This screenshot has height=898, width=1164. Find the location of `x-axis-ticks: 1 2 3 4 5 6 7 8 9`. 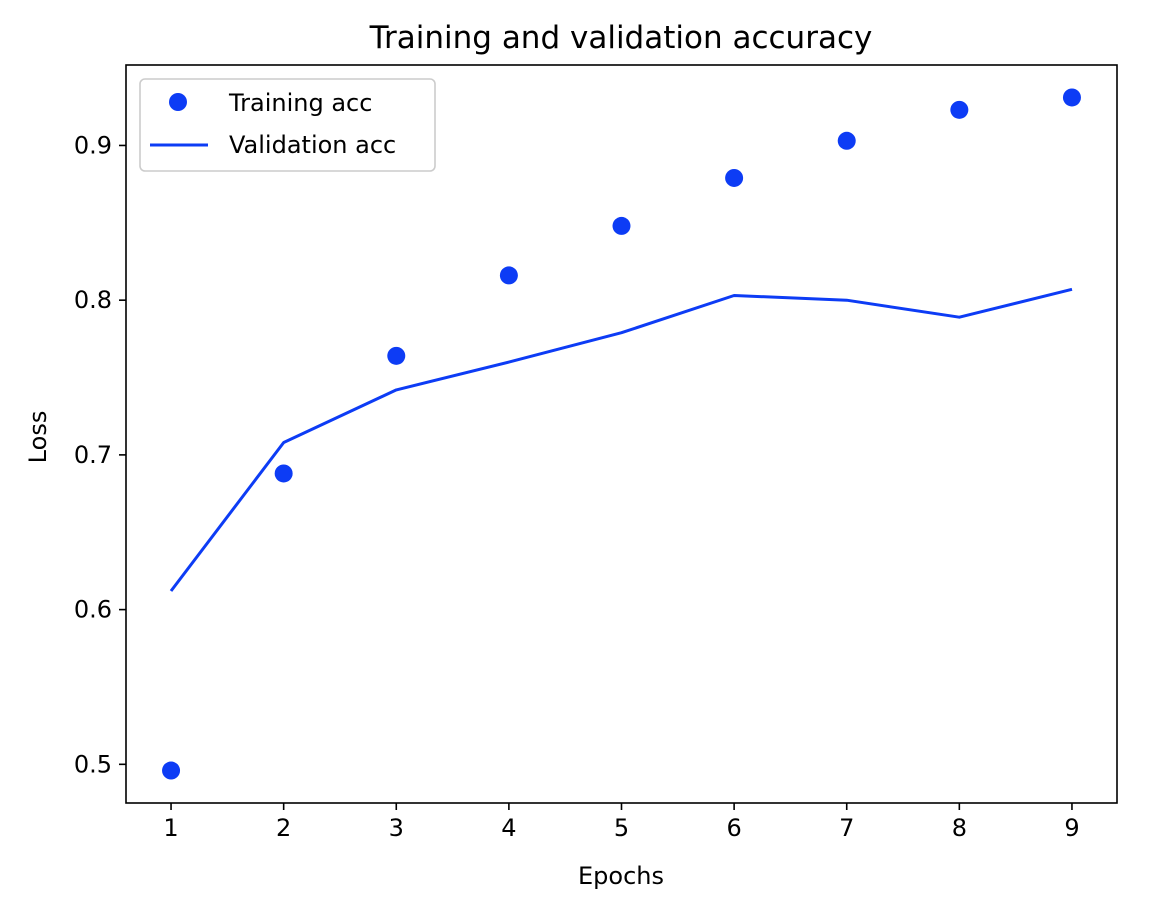

x-axis-ticks: 1 2 3 4 5 6 7 8 9 is located at coordinates (621, 822).